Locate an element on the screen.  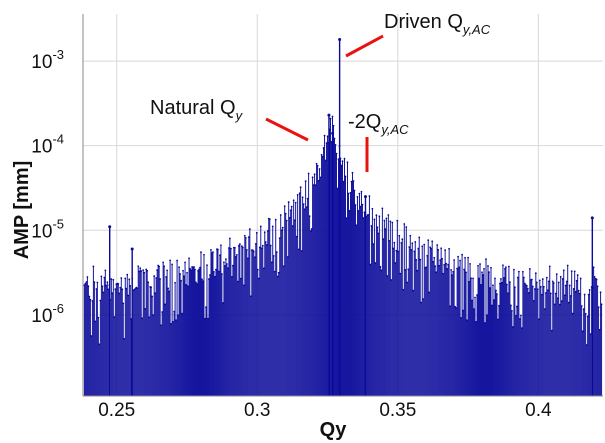
x-tick-label-3: 0.4 is located at coordinates (538, 410).